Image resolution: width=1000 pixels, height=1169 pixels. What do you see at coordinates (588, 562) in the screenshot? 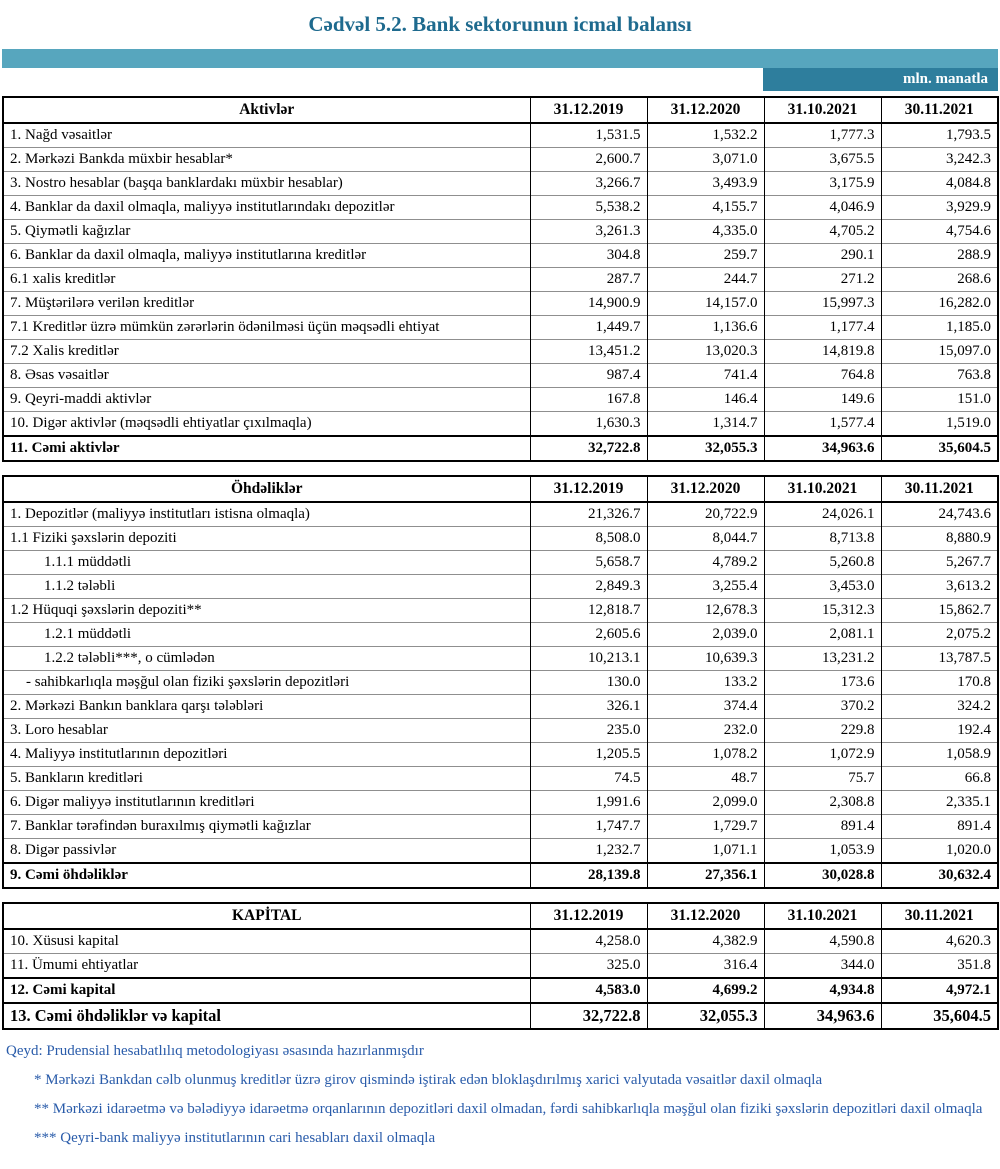
I see `value-cell: 5,658.7` at bounding box center [588, 562].